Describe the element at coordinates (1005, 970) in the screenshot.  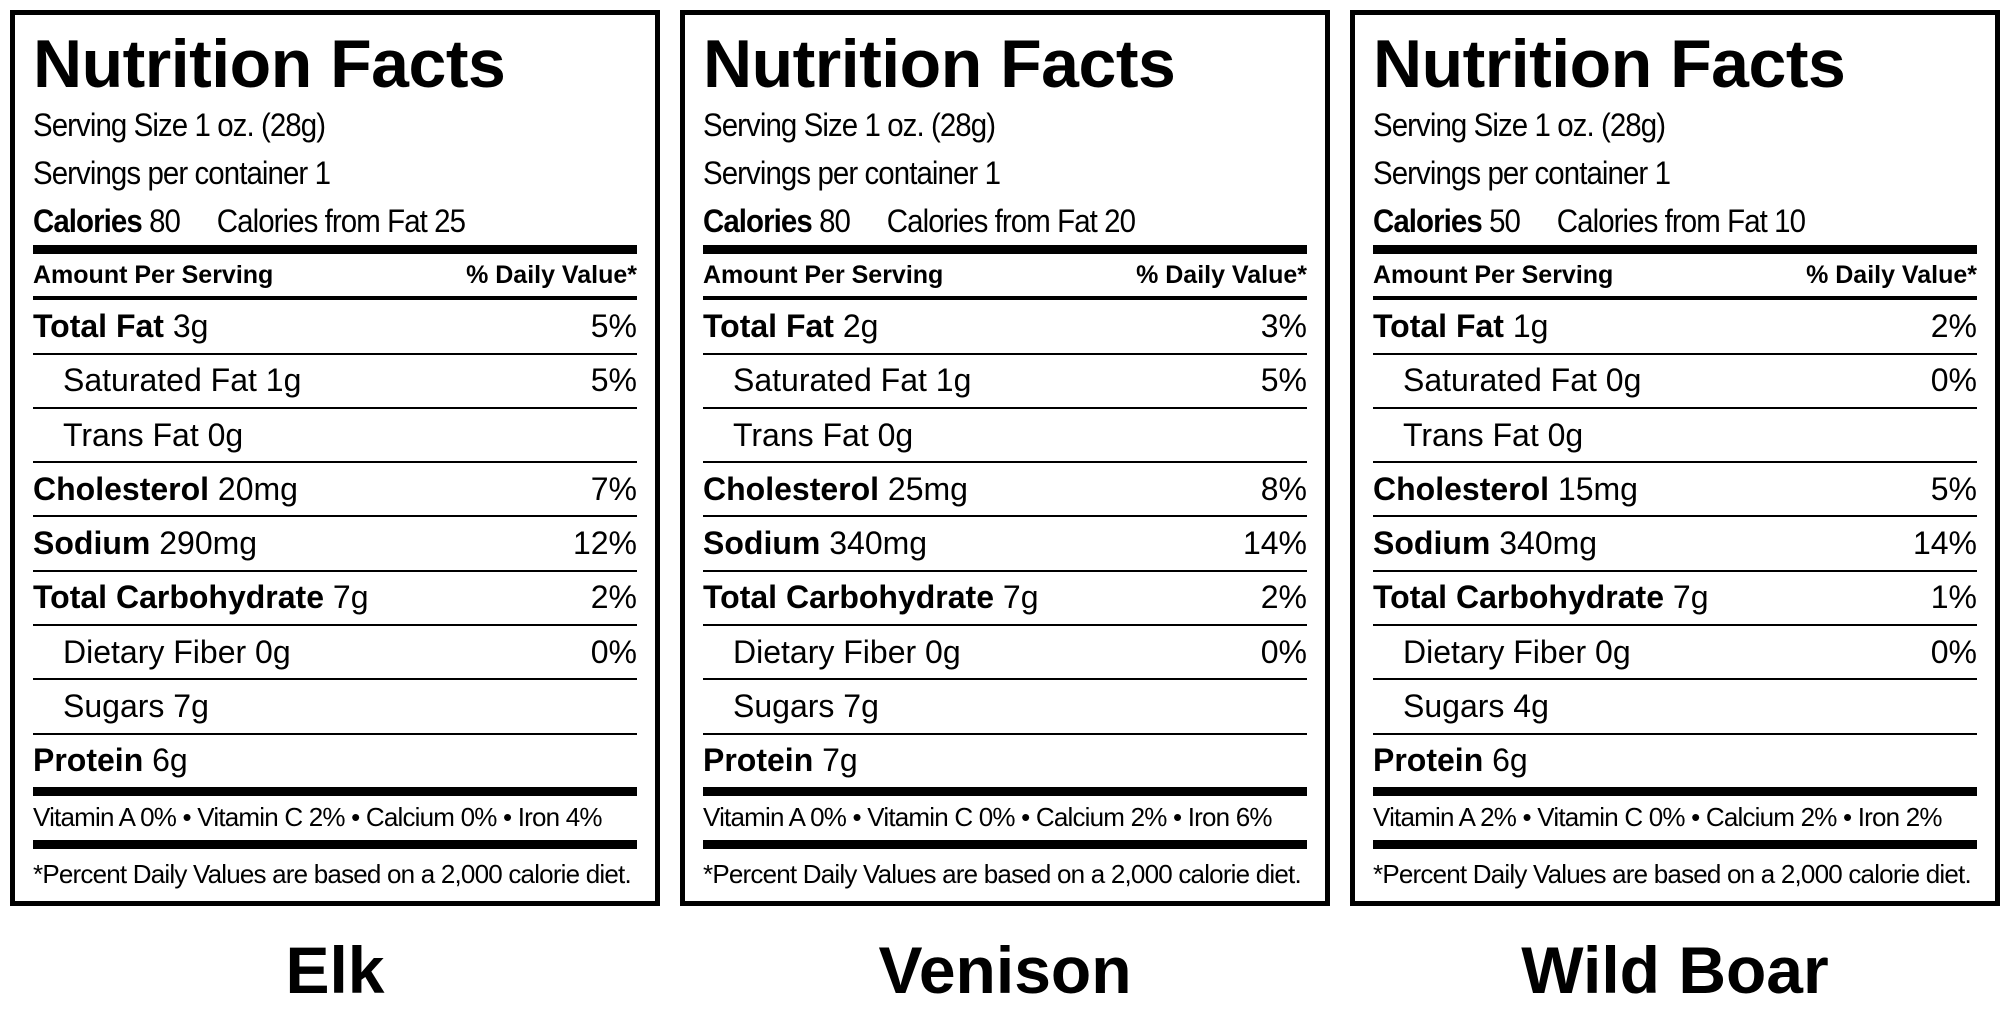
I see `product-name: Venison` at that location.